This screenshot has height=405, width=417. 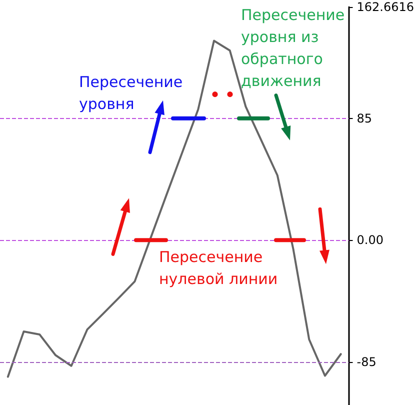 What do you see at coordinates (219, 268) in the screenshot?
I see `annotation: Пересечение нулевой линии` at bounding box center [219, 268].